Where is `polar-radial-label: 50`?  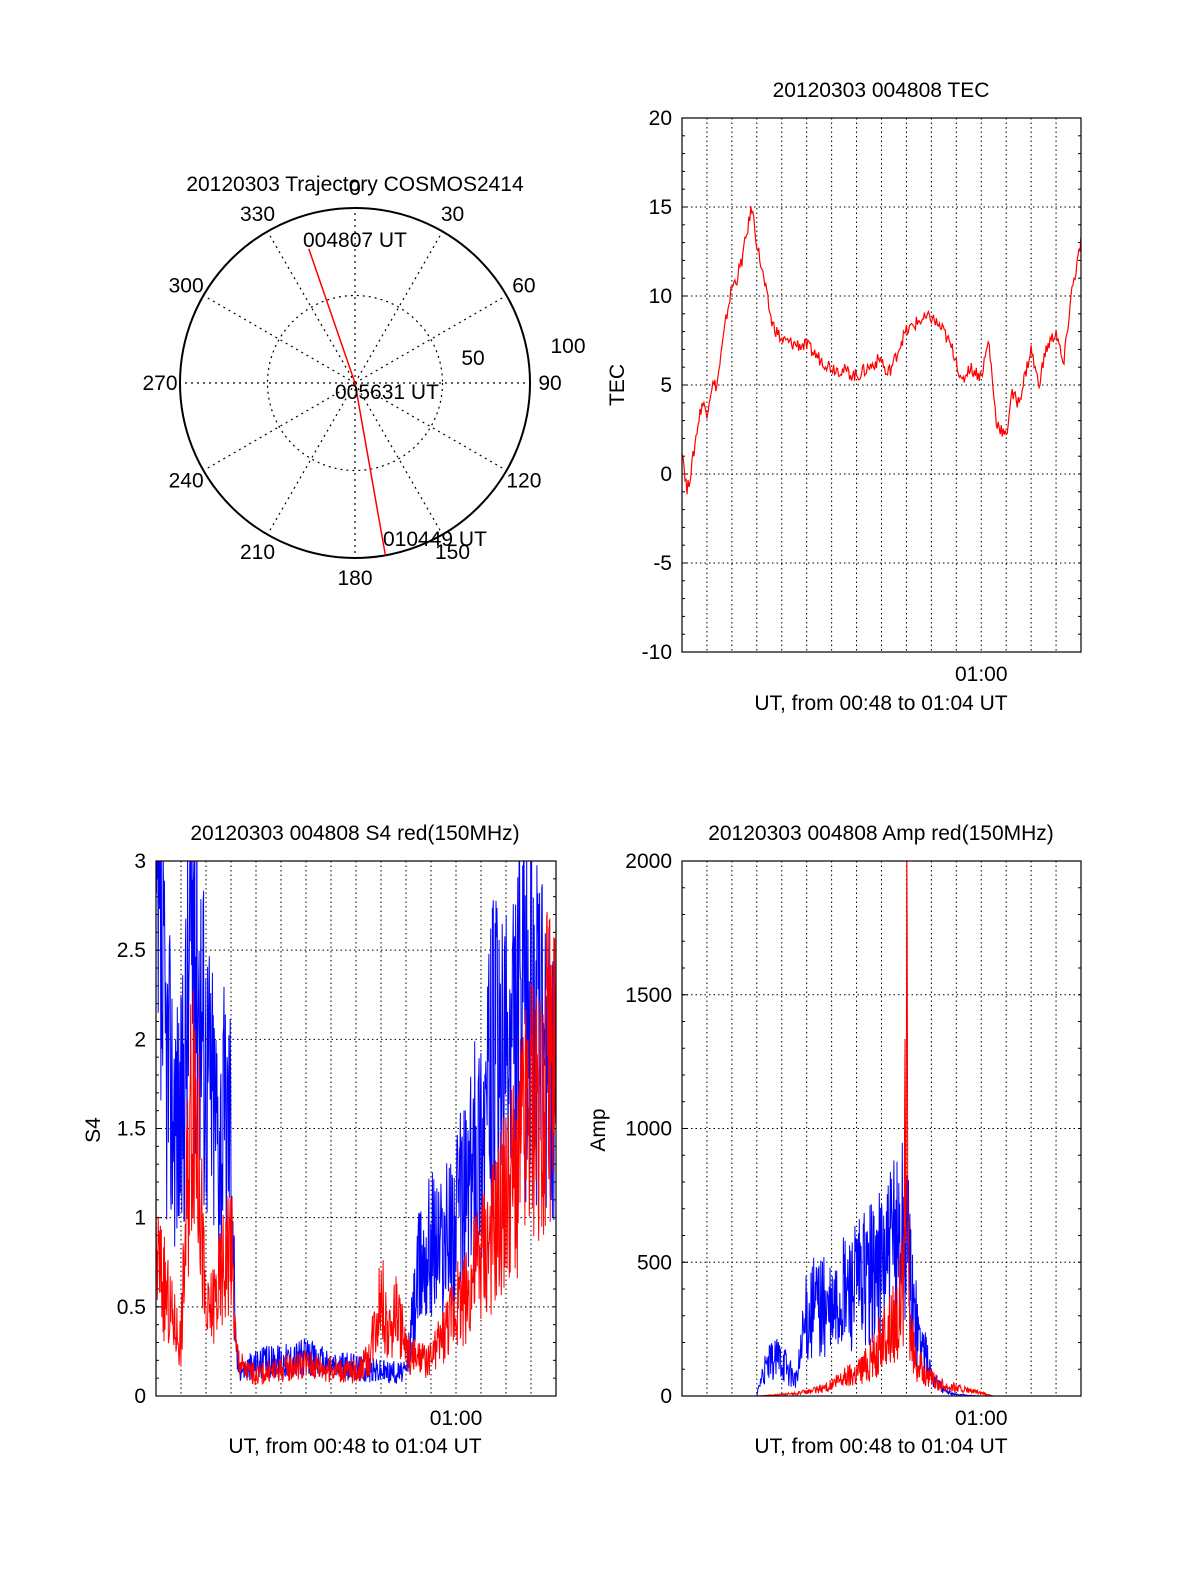 polar-radial-label: 50 is located at coordinates (472, 358).